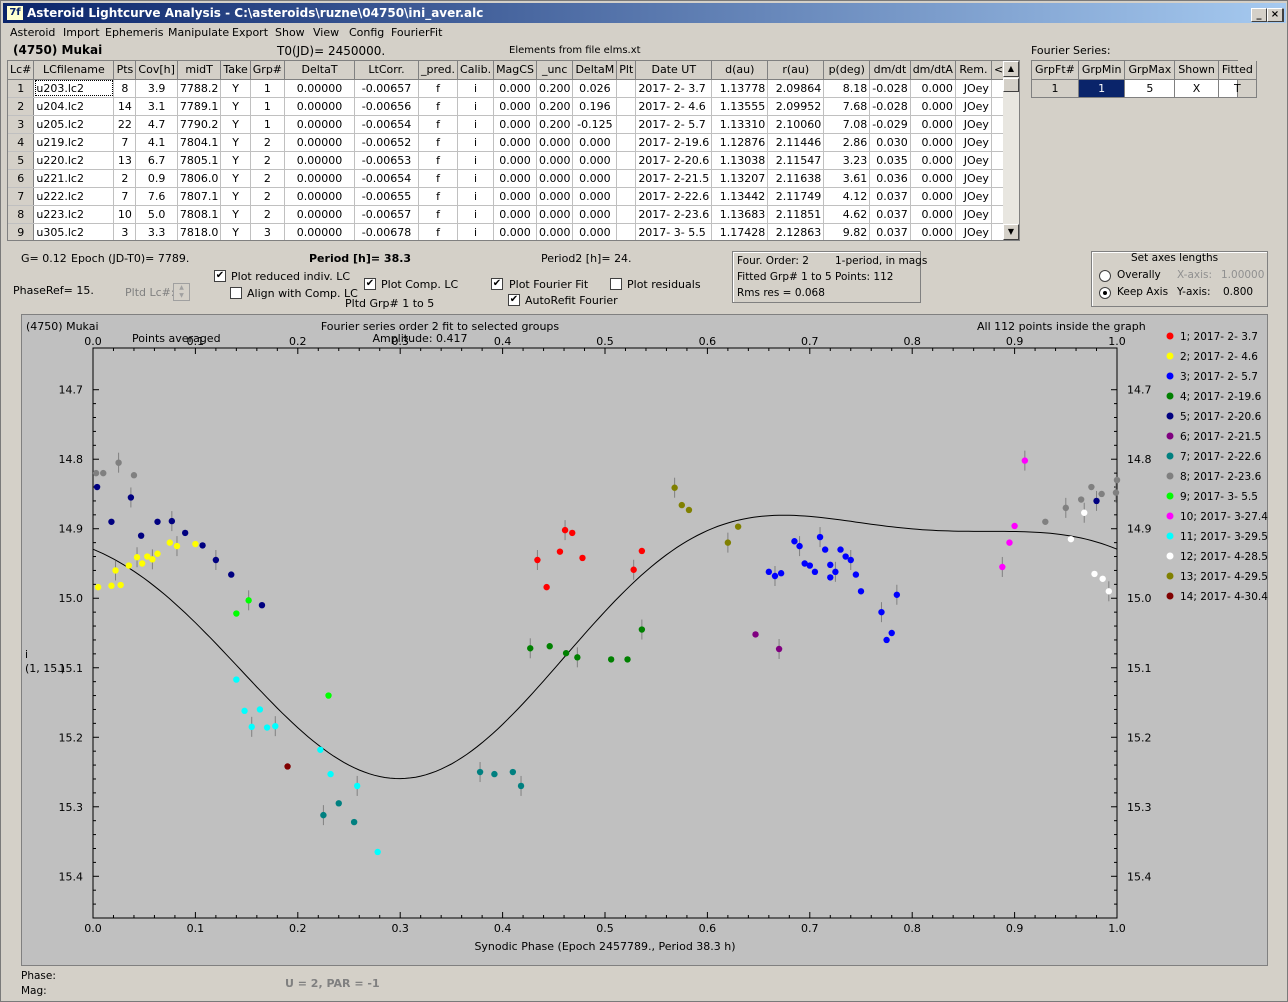 This screenshot has width=1288, height=1002. I want to click on close-icon: ×, so click(1275, 15).